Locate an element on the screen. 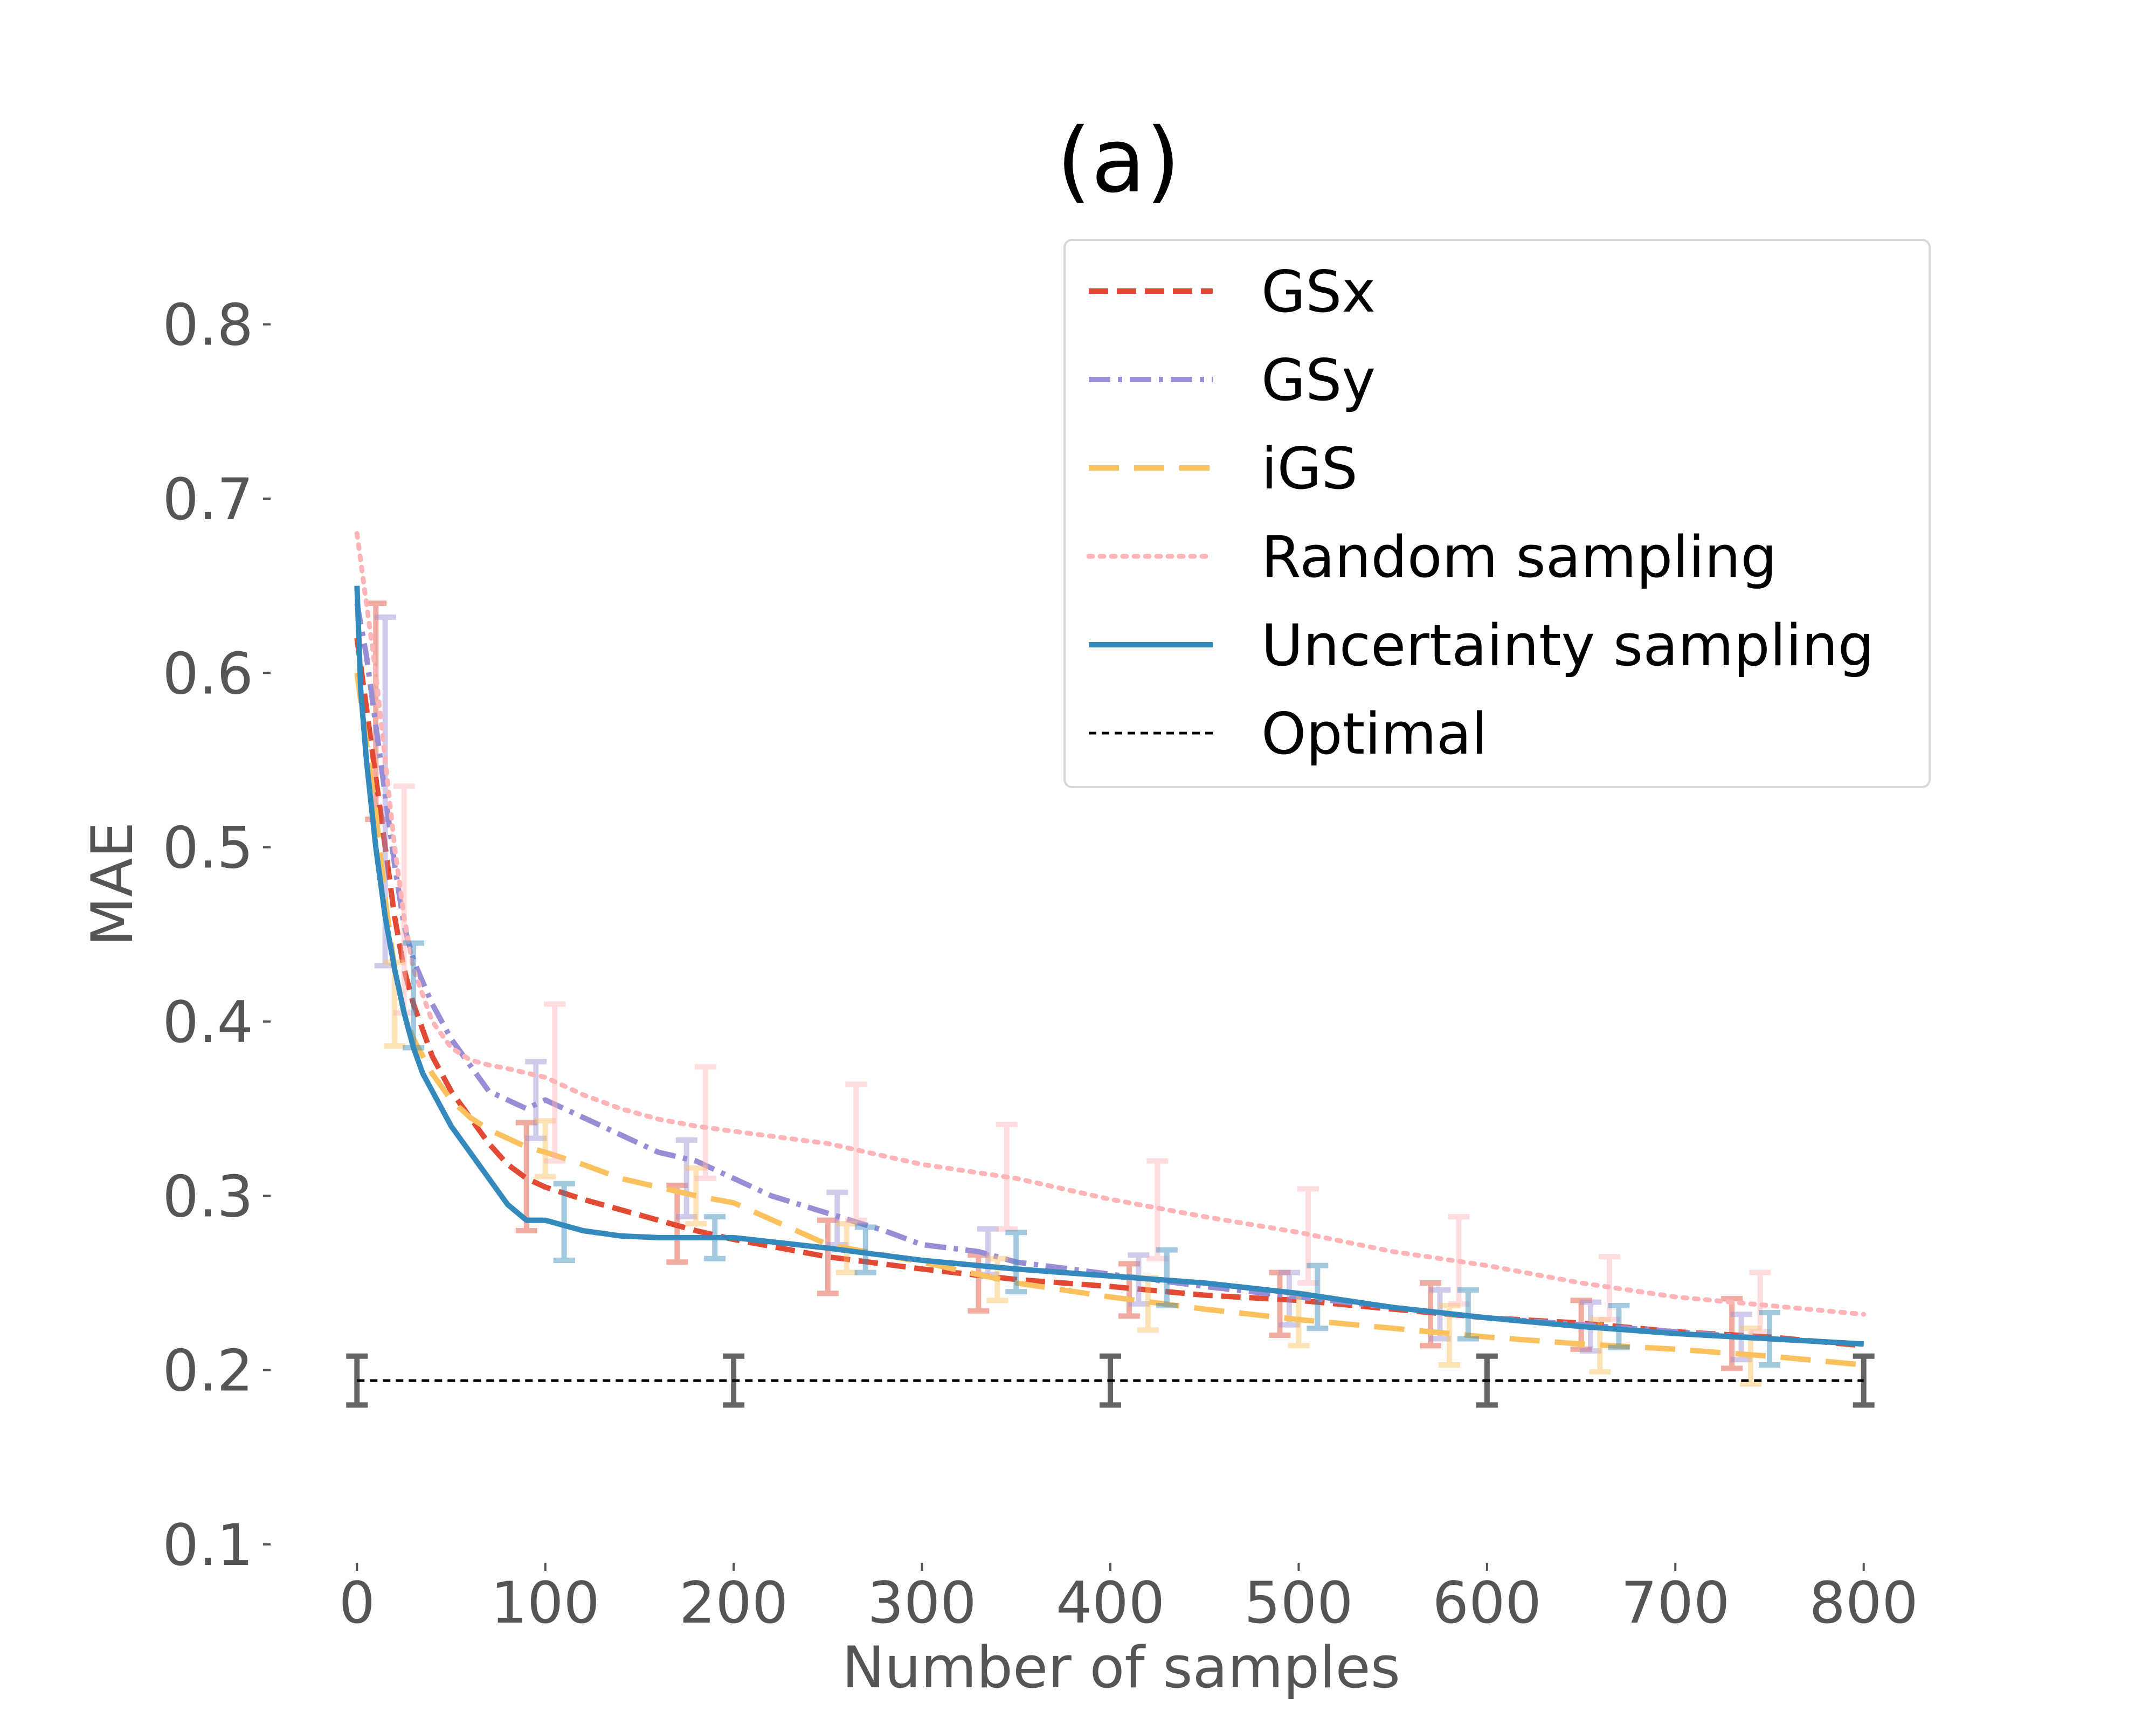 The width and height of the screenshot is (2156, 1725). legend-frame is located at coordinates (1497, 513).